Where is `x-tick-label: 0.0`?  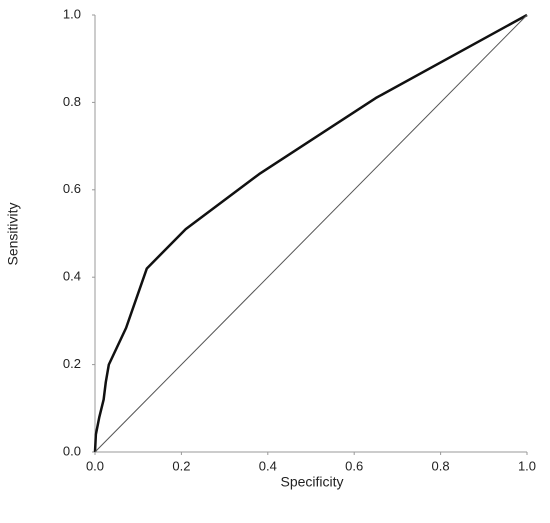
x-tick-label: 0.0 is located at coordinates (95, 465).